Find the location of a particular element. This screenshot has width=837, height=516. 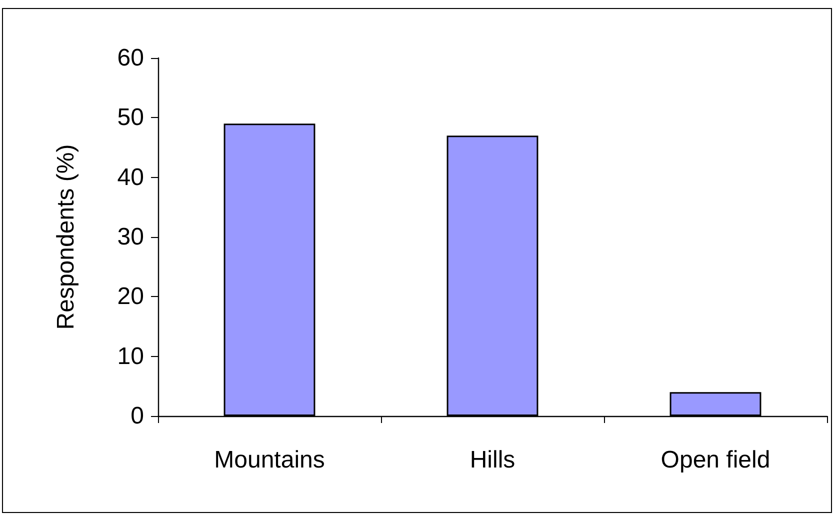

x-tick-label: Hills is located at coordinates (493, 460).